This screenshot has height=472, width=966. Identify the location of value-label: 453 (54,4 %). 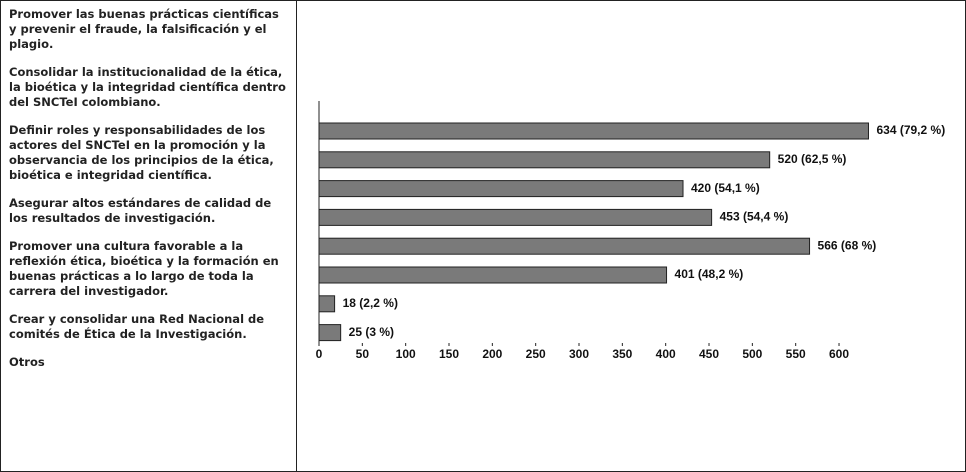
(754, 217).